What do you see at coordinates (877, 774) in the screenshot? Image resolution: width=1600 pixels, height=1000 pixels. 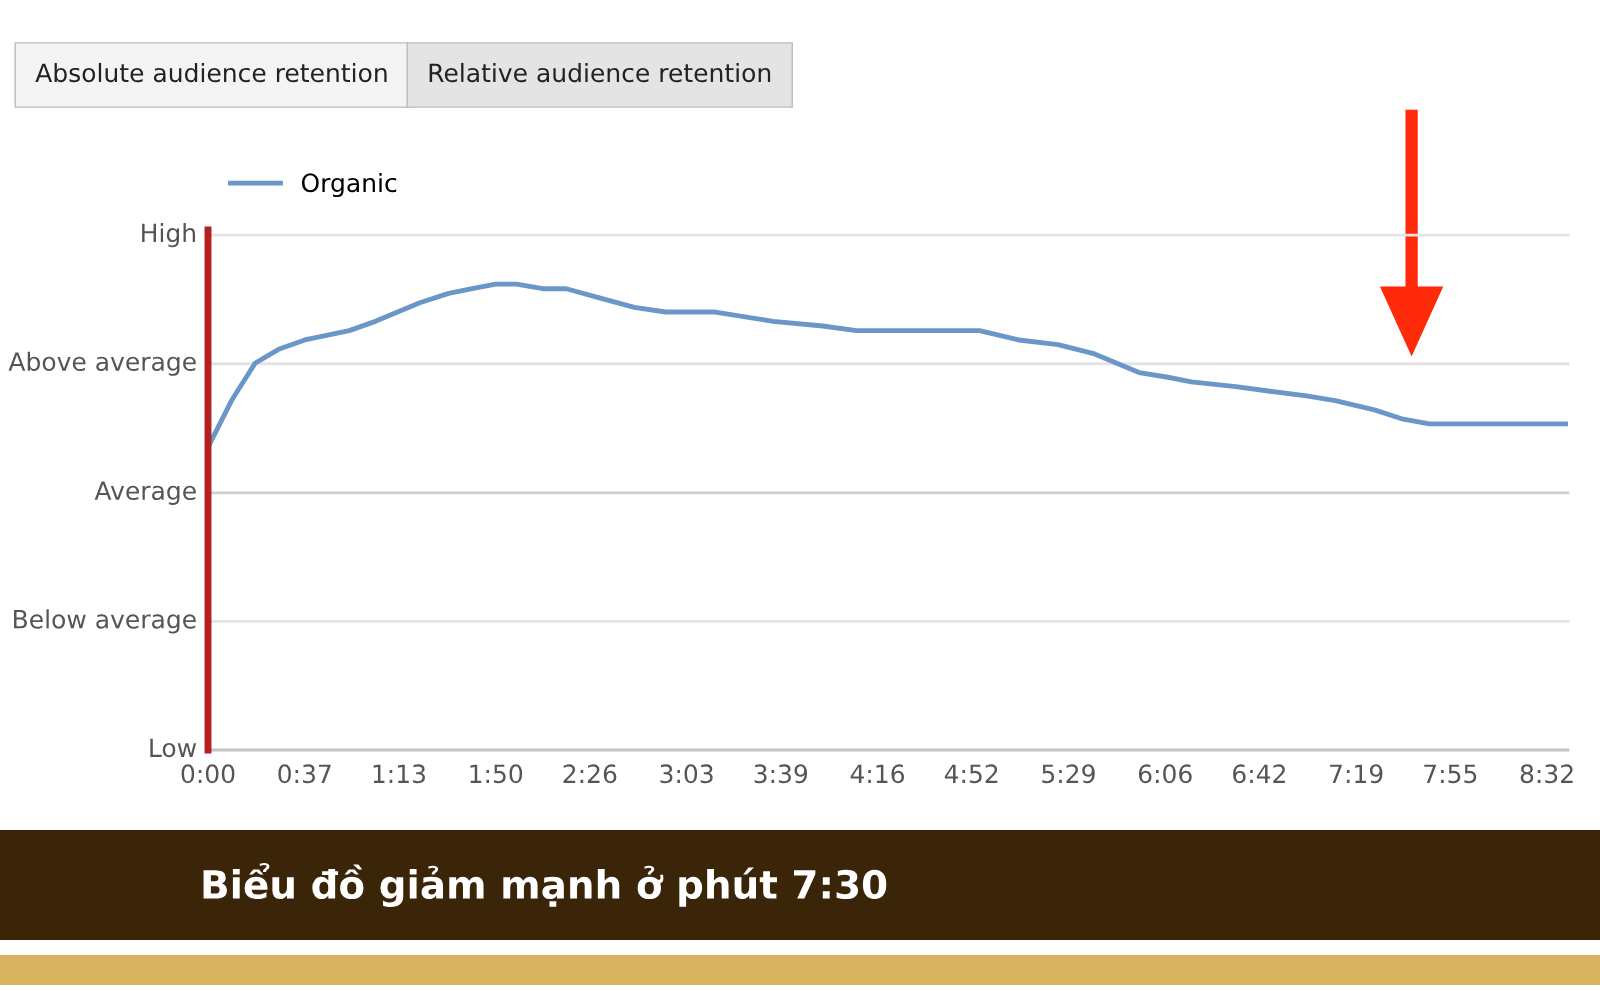 I see `x-tick-label: 4:16` at bounding box center [877, 774].